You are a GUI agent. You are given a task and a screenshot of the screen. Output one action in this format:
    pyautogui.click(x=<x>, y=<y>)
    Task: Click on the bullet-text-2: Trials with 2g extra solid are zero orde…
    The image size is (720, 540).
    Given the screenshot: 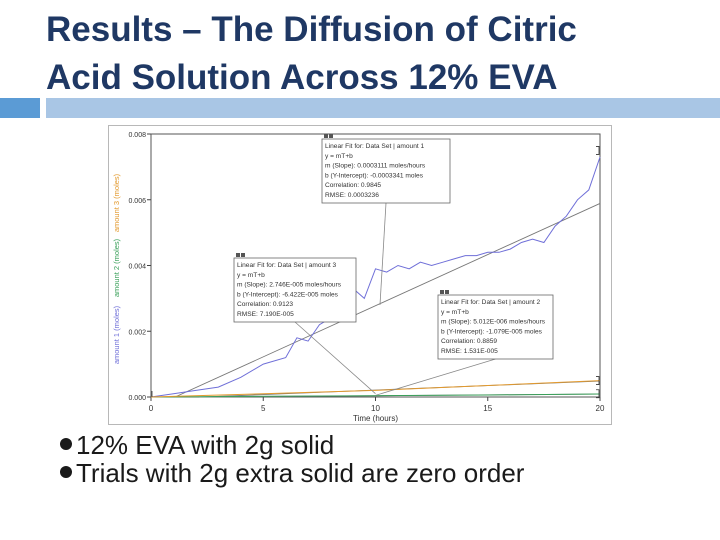 What is the action you would take?
    pyautogui.click(x=300, y=473)
    